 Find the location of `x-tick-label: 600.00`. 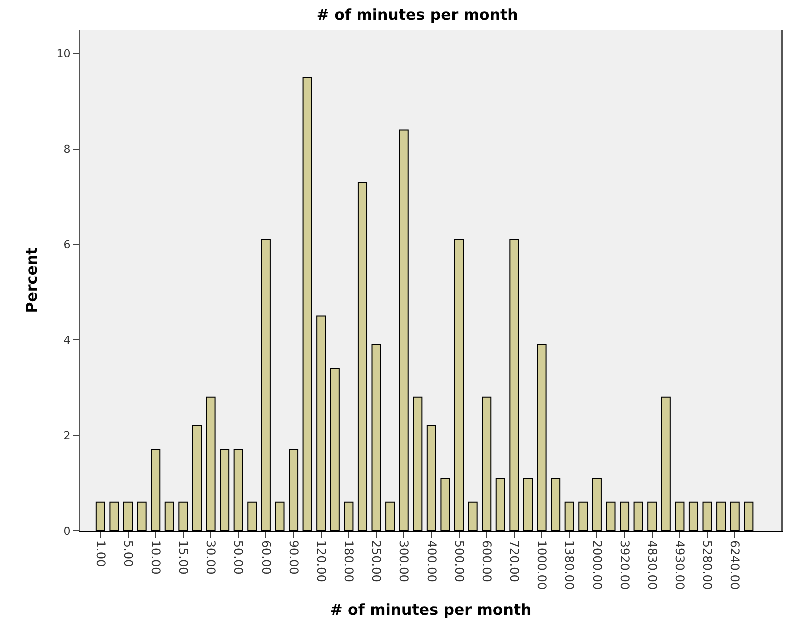

x-tick-label: 600.00 is located at coordinates (487, 561).